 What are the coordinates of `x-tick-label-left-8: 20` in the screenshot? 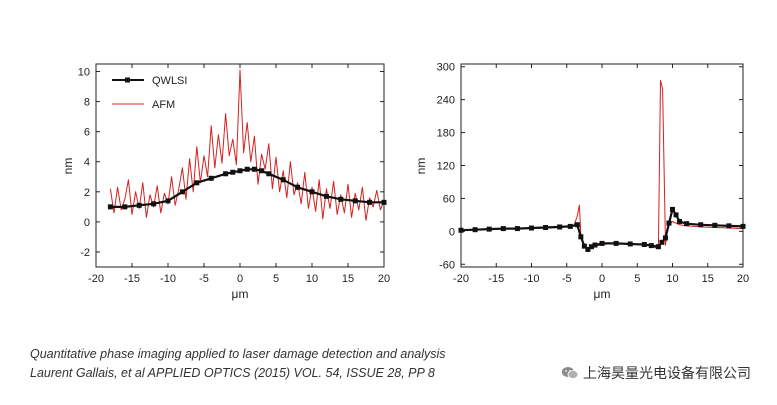 It's located at (384, 279).